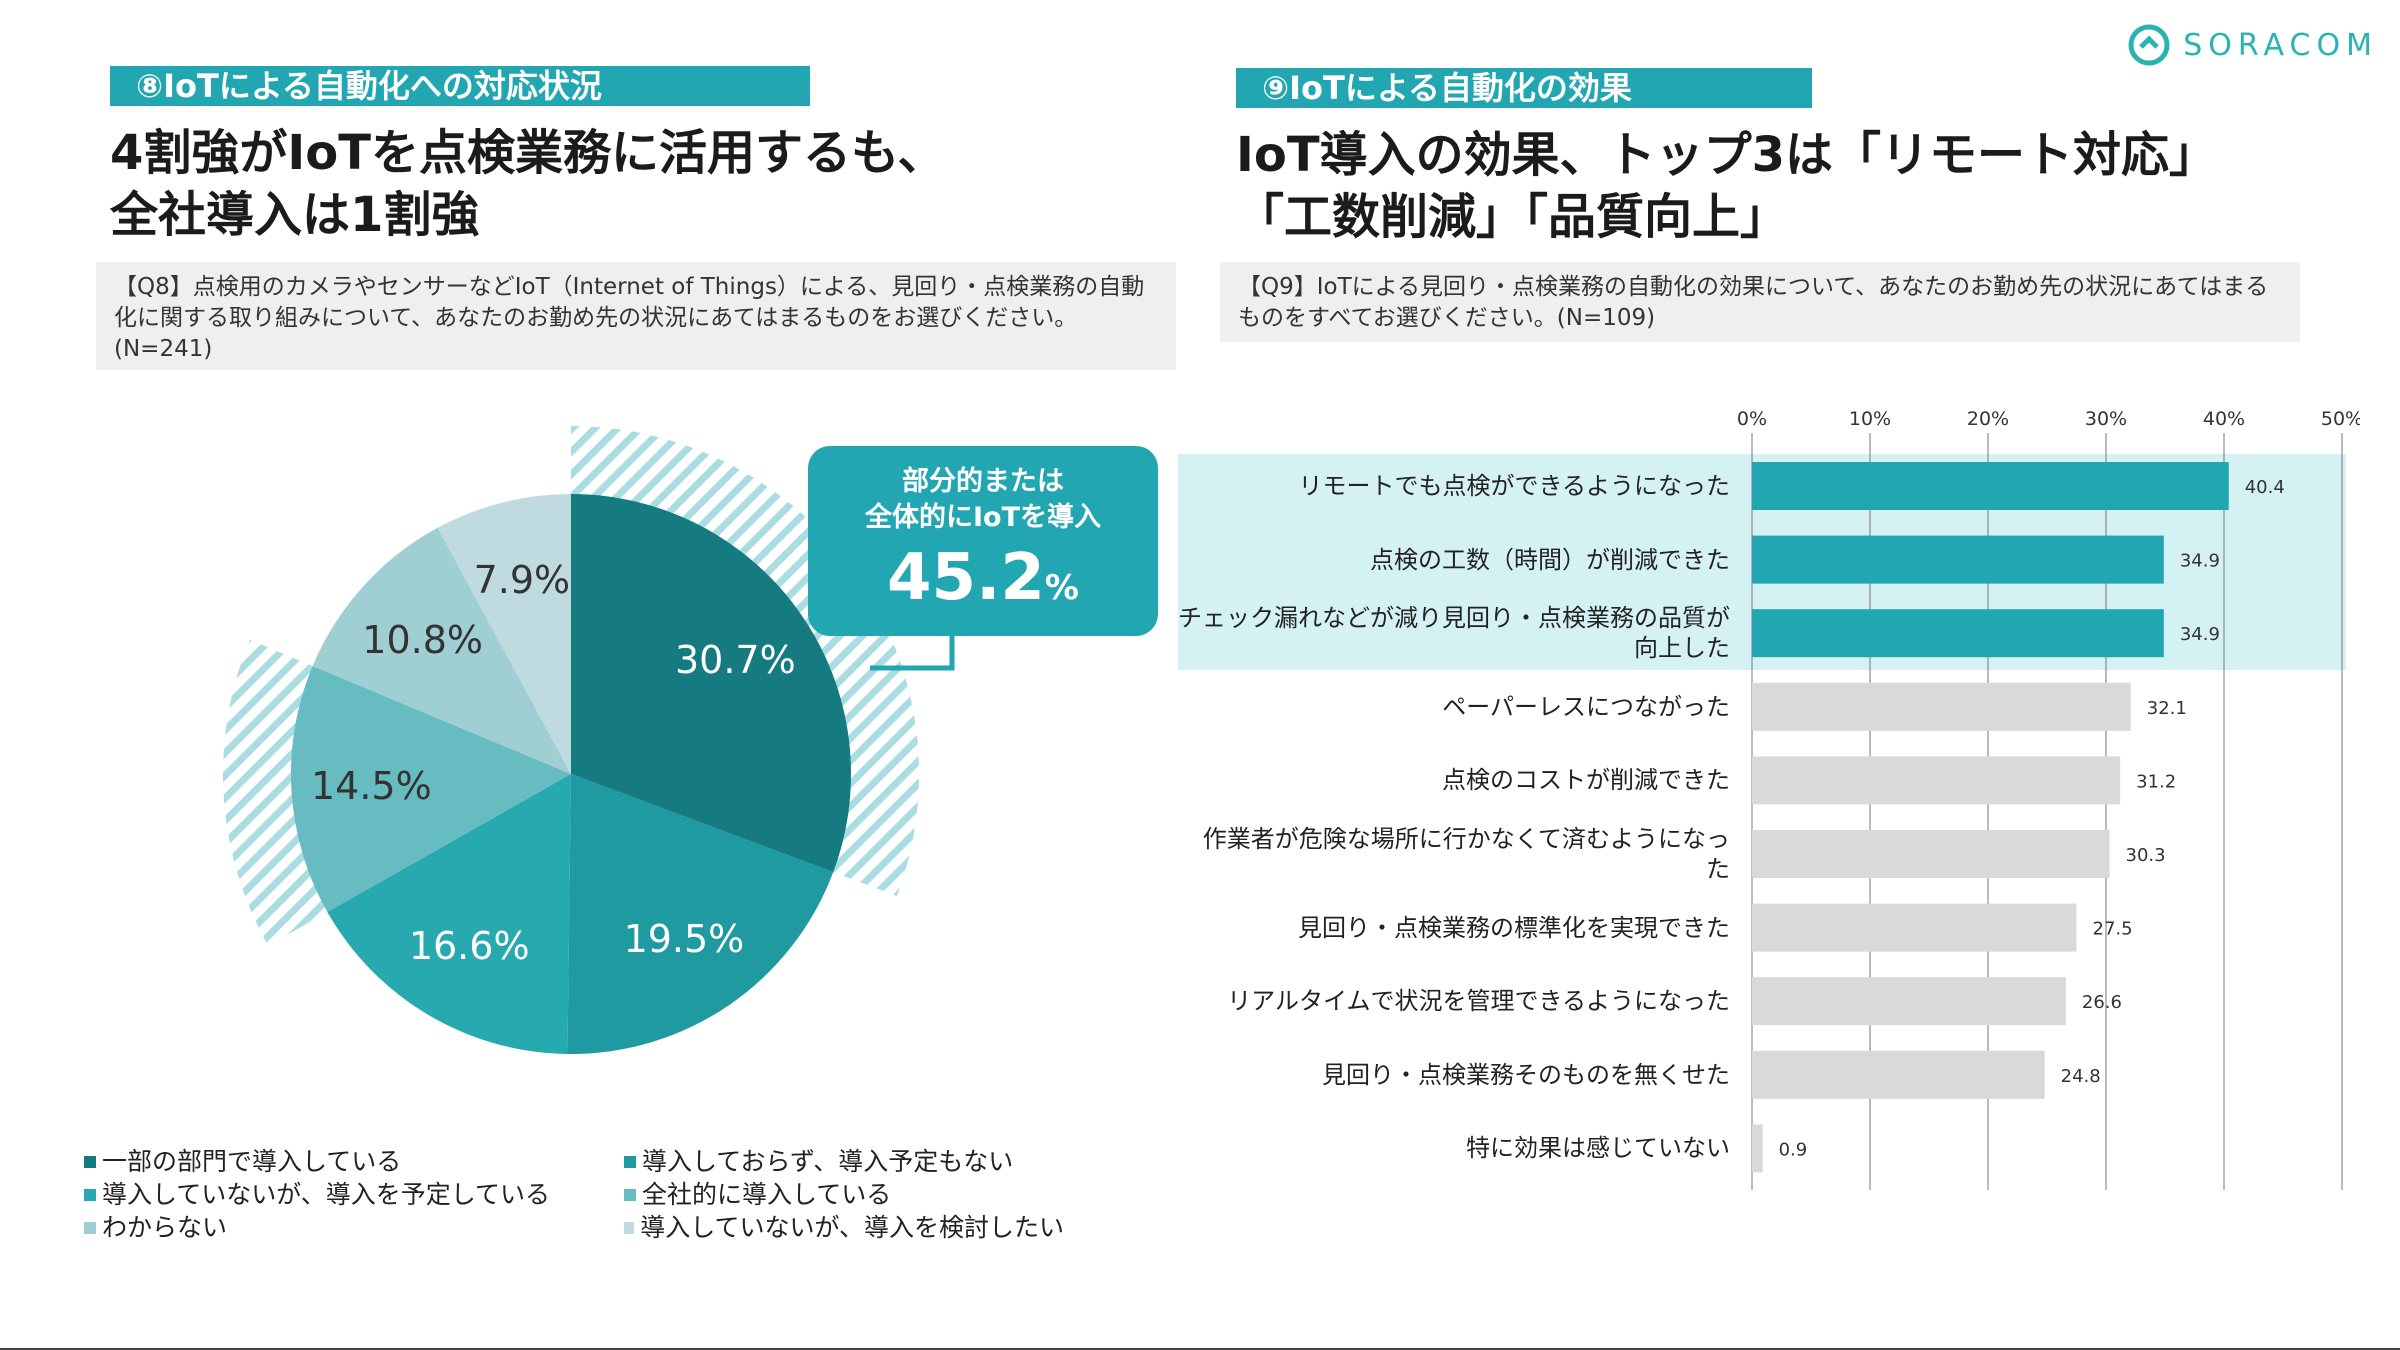 The image size is (2400, 1350). What do you see at coordinates (1550, 559) in the screenshot?
I see `bar-category-label-line: 点検の工数（時間）が削減できた` at bounding box center [1550, 559].